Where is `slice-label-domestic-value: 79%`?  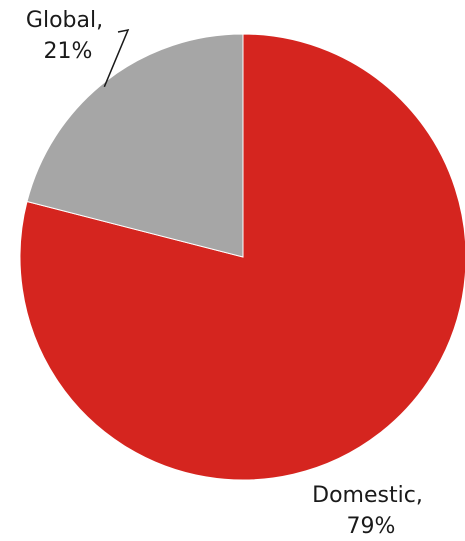 slice-label-domestic-value: 79% is located at coordinates (371, 526).